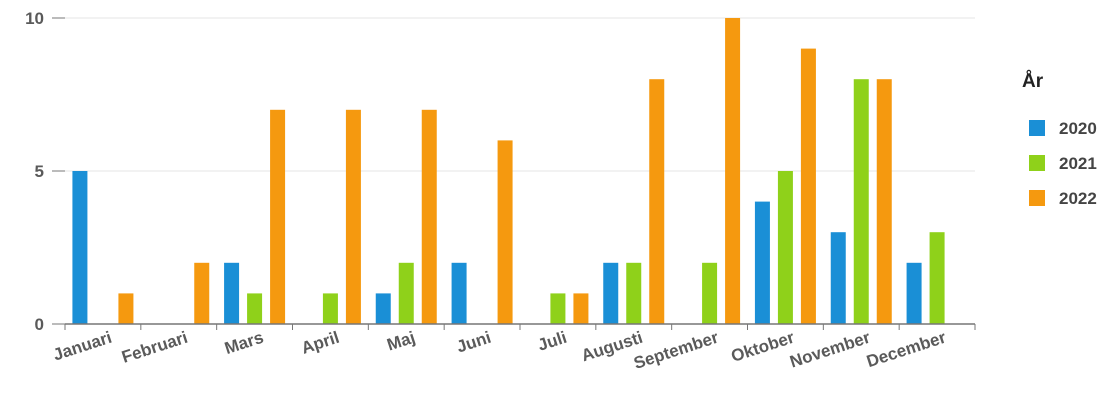 The image size is (1117, 417). I want to click on bar-2022-juli, so click(581, 308).